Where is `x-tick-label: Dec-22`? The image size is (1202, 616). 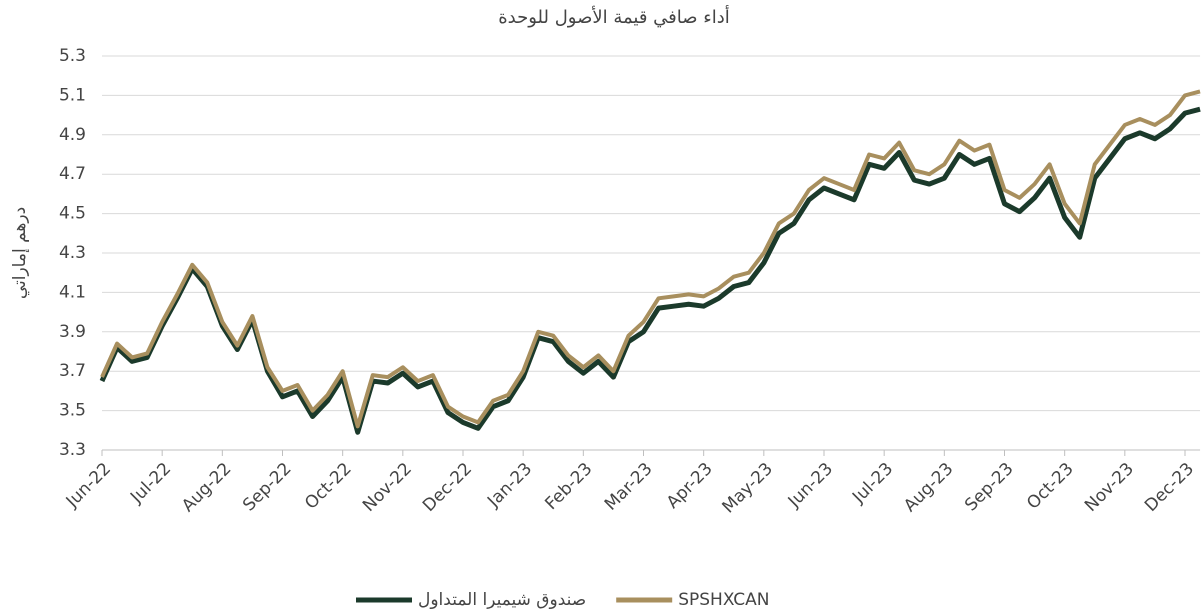
x-tick-label: Dec-22 is located at coordinates (447, 487).